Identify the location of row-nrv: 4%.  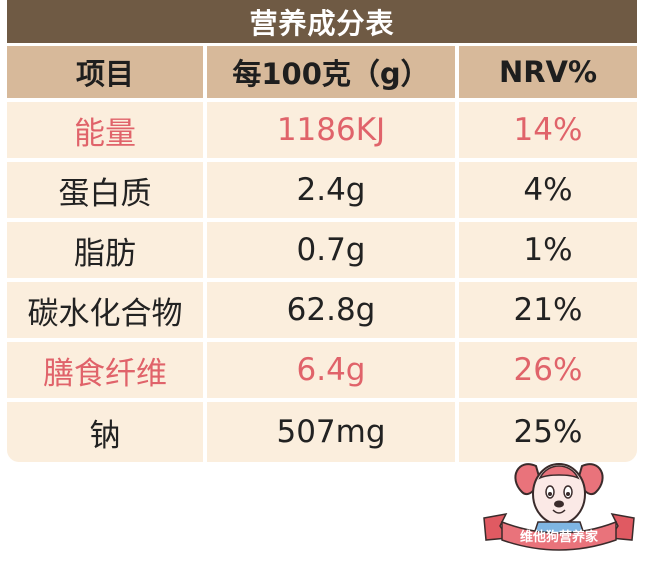
(548, 190).